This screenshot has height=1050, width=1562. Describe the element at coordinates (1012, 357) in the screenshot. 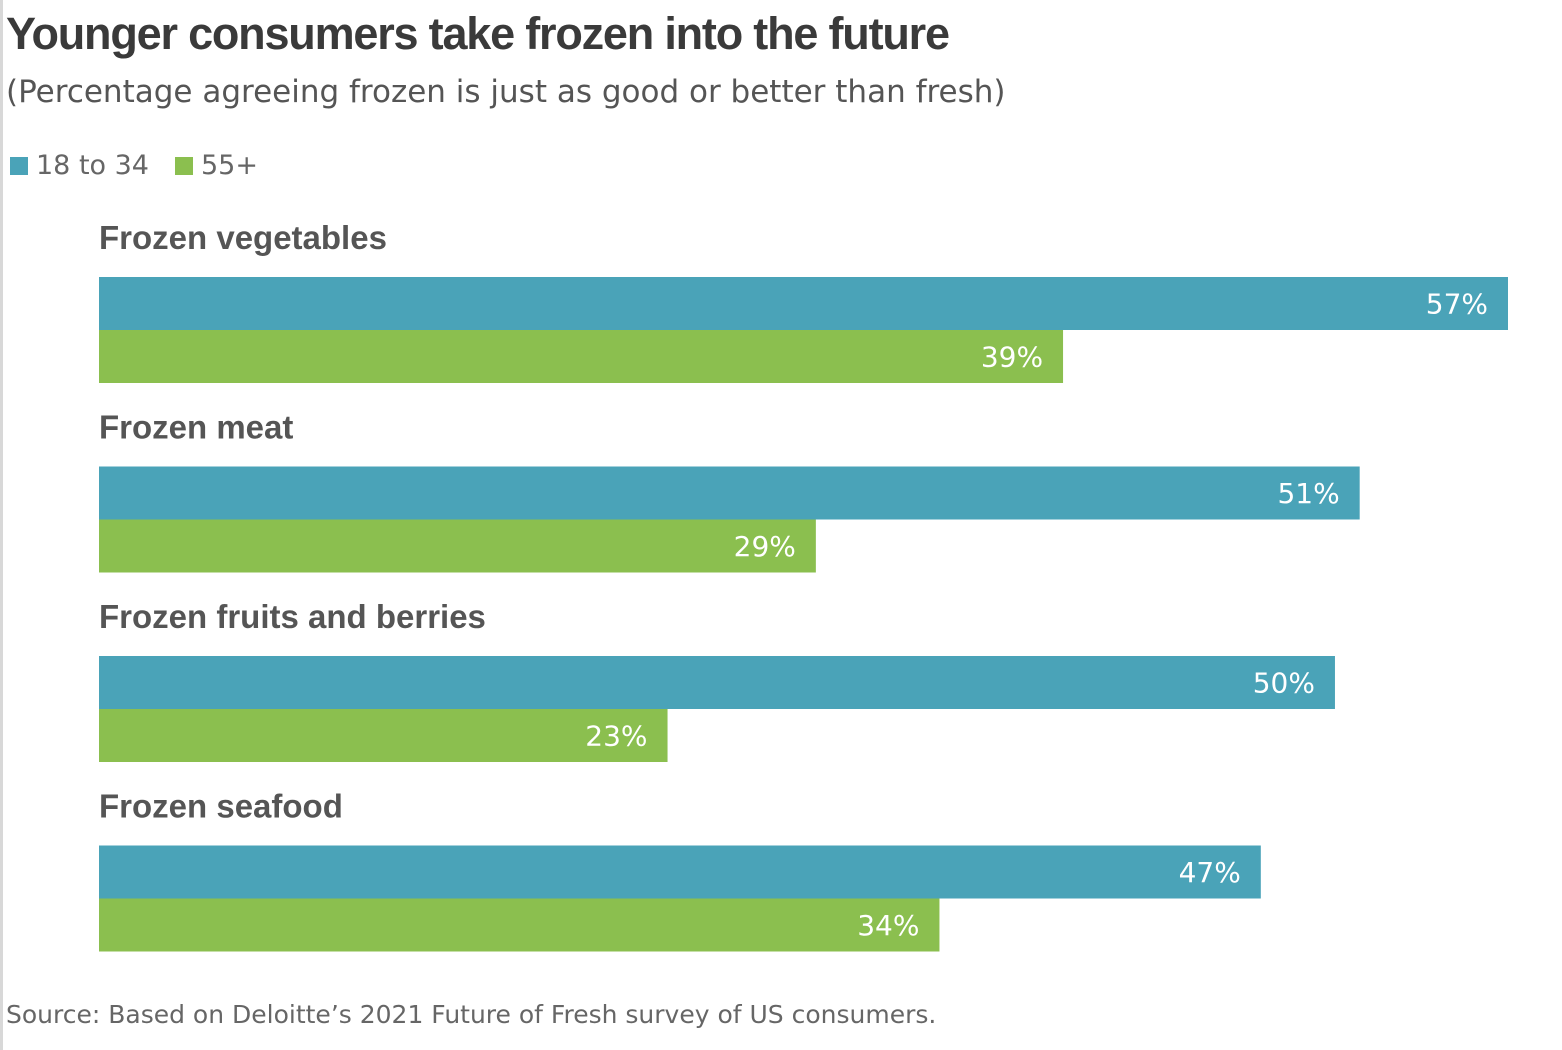

I see `value-label-frozen-vegetables-series-2: 39%` at that location.